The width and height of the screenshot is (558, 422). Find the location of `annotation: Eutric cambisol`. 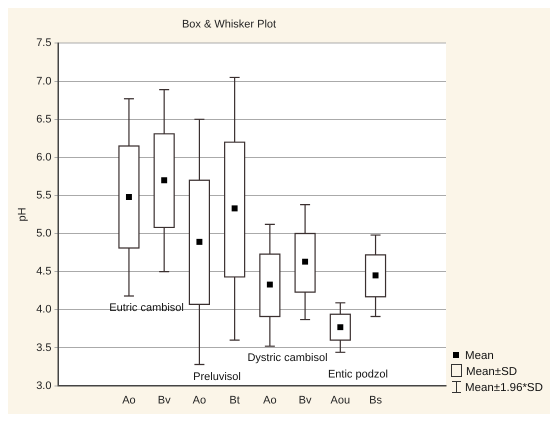

annotation: Eutric cambisol is located at coordinates (146, 308).